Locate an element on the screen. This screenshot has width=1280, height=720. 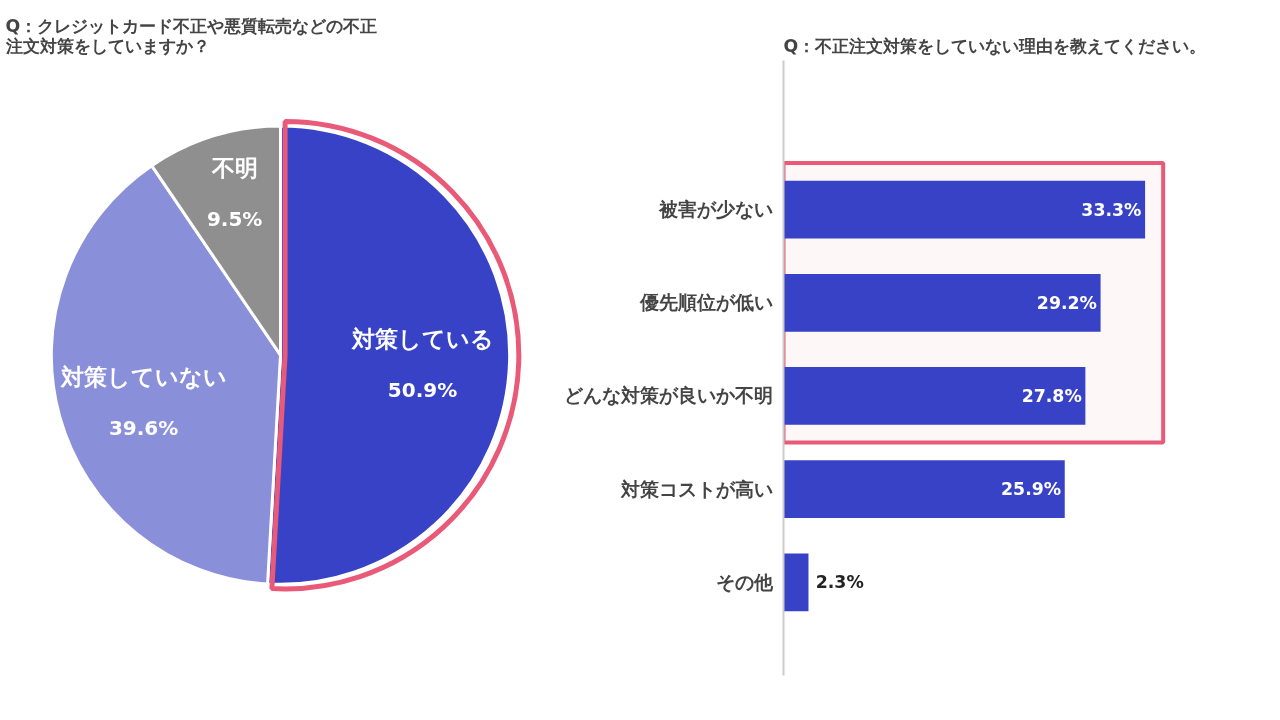
y-tick-label: 被害が少ない is located at coordinates (715, 210).